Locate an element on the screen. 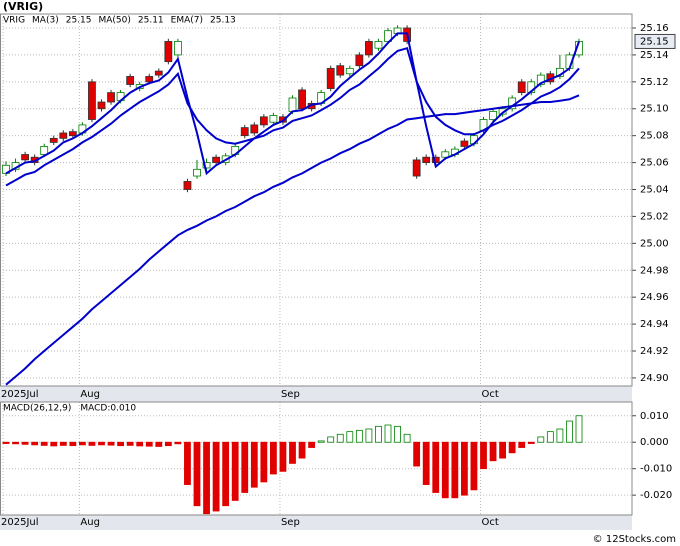 Image resolution: width=680 pixels, height=546 pixels. last-price: 25.15 is located at coordinates (654, 41).